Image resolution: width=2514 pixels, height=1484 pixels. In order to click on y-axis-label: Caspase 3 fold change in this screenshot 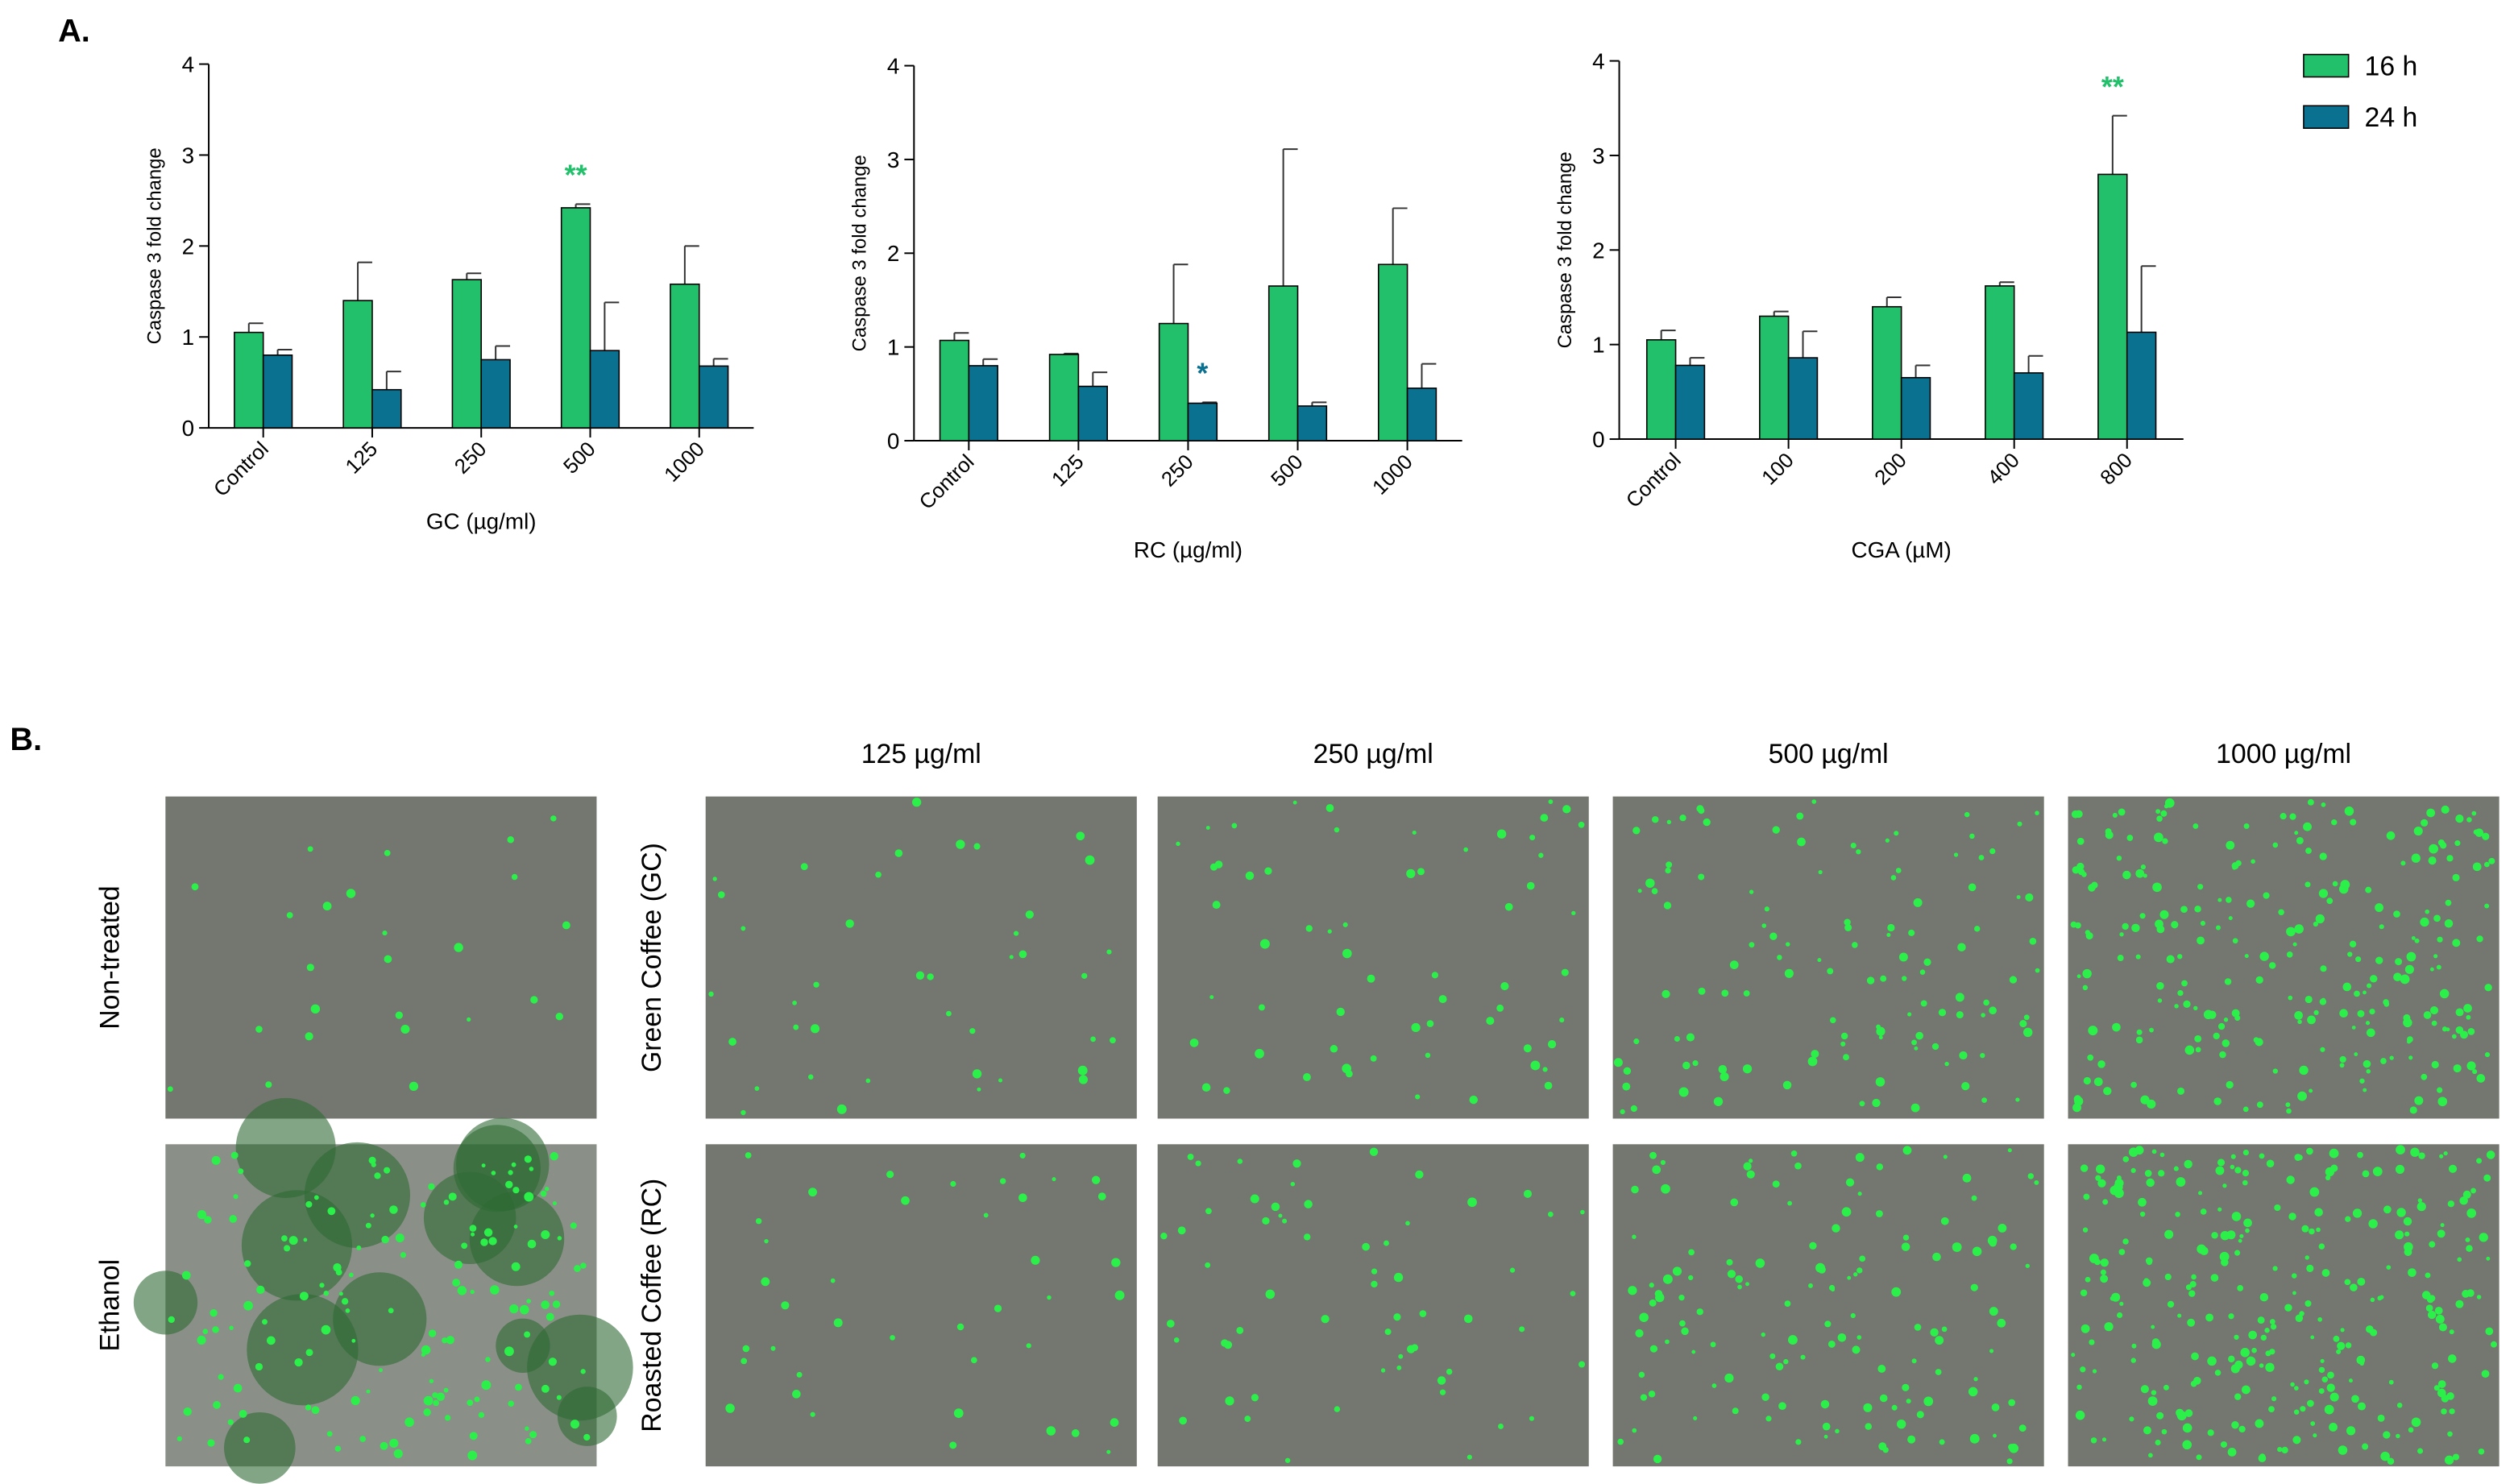, I will do `click(1565, 249)`.